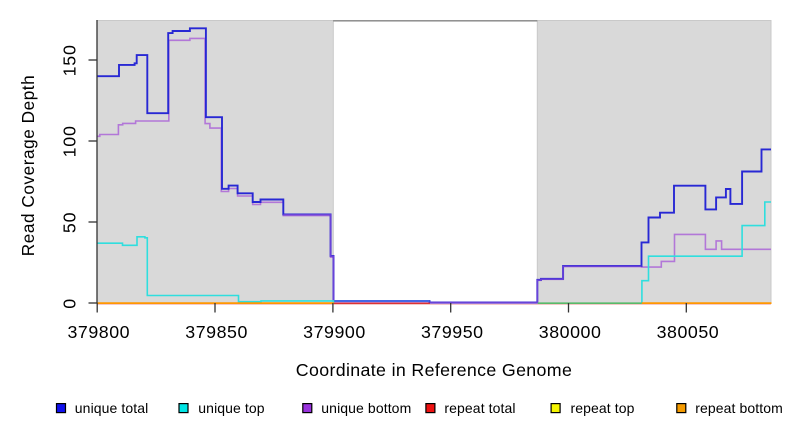 The width and height of the screenshot is (792, 437). Describe the element at coordinates (70, 60) in the screenshot. I see `svg-text: 150` at that location.